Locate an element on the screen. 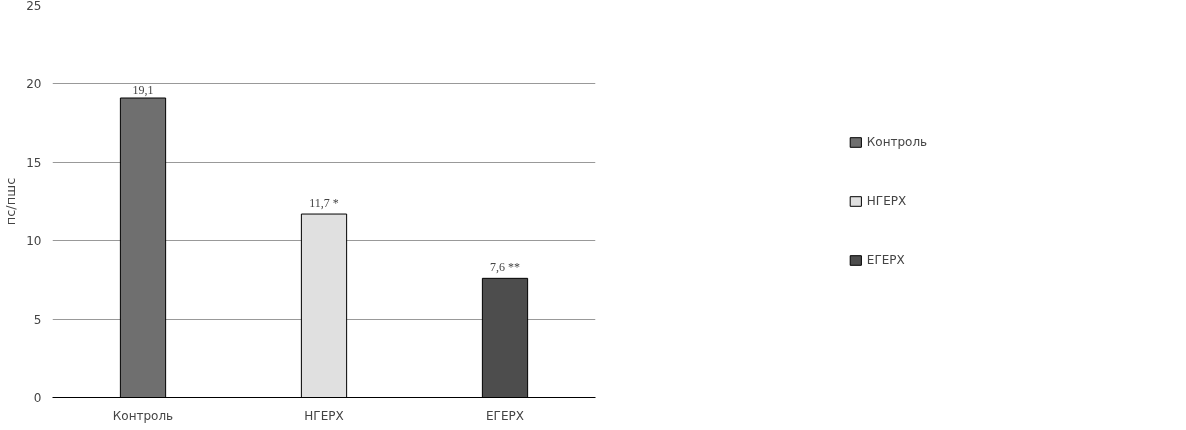 The width and height of the screenshot is (1186, 430). legend-label: ЕГЕРХ is located at coordinates (885, 260).